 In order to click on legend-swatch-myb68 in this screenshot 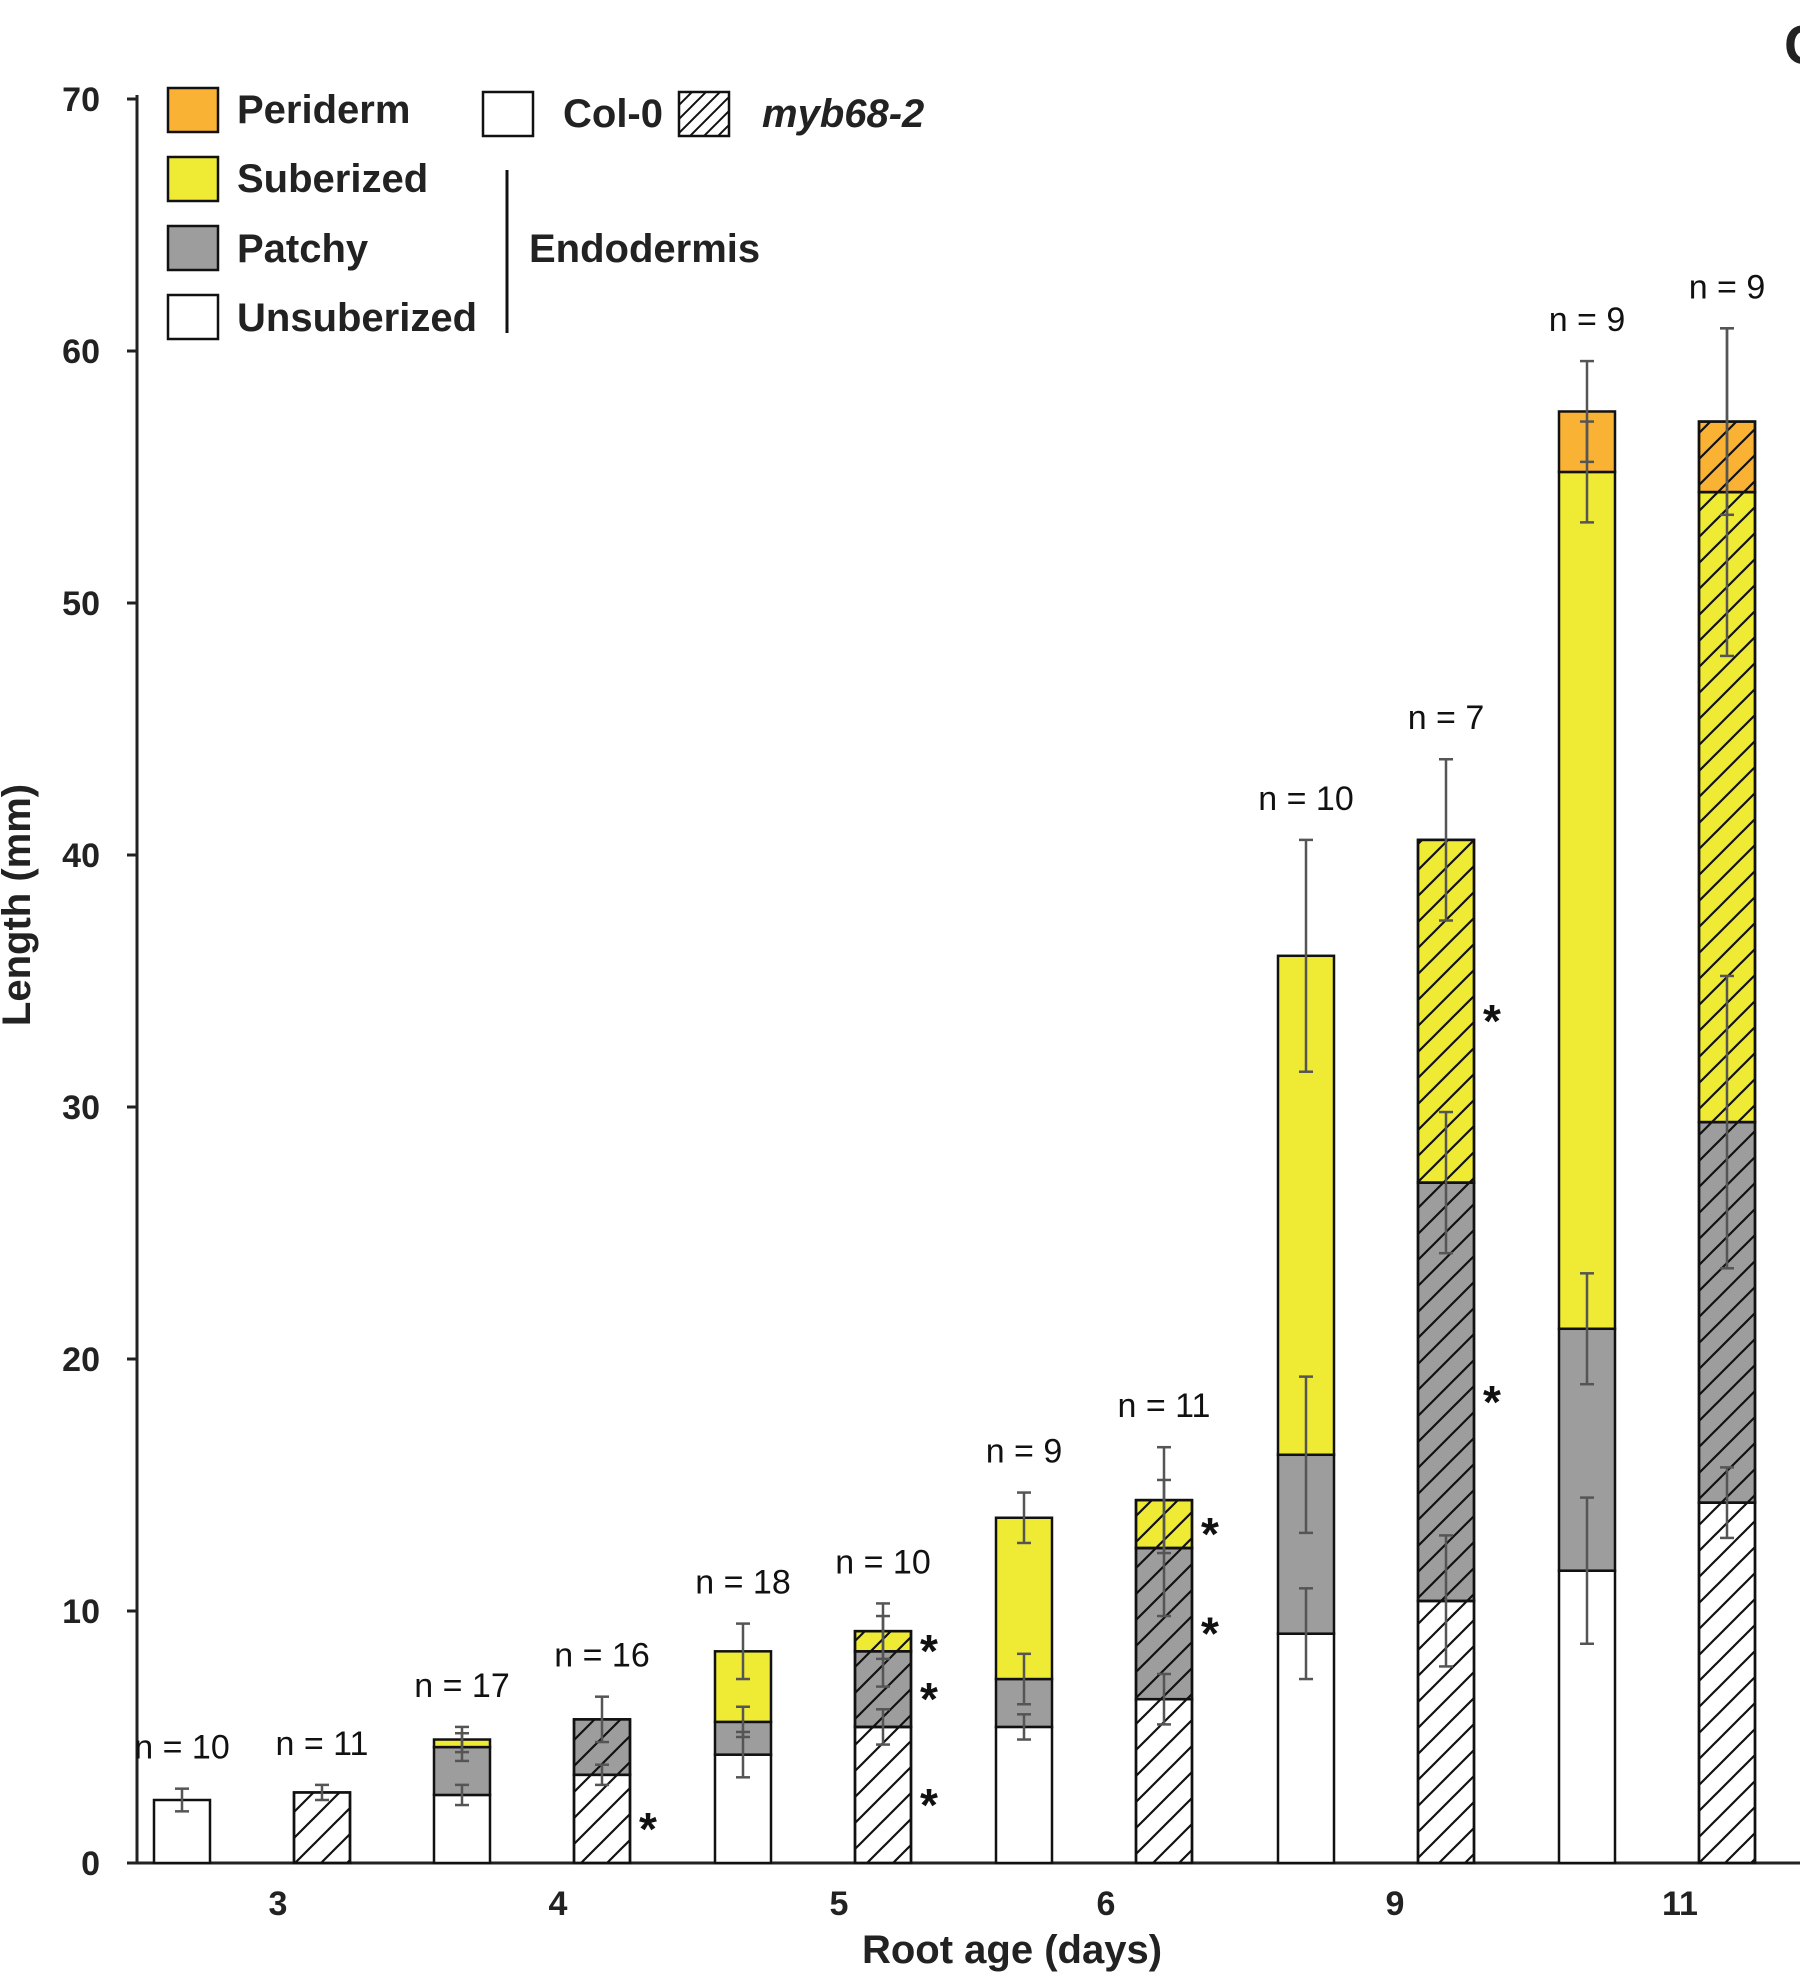, I will do `click(704, 114)`.